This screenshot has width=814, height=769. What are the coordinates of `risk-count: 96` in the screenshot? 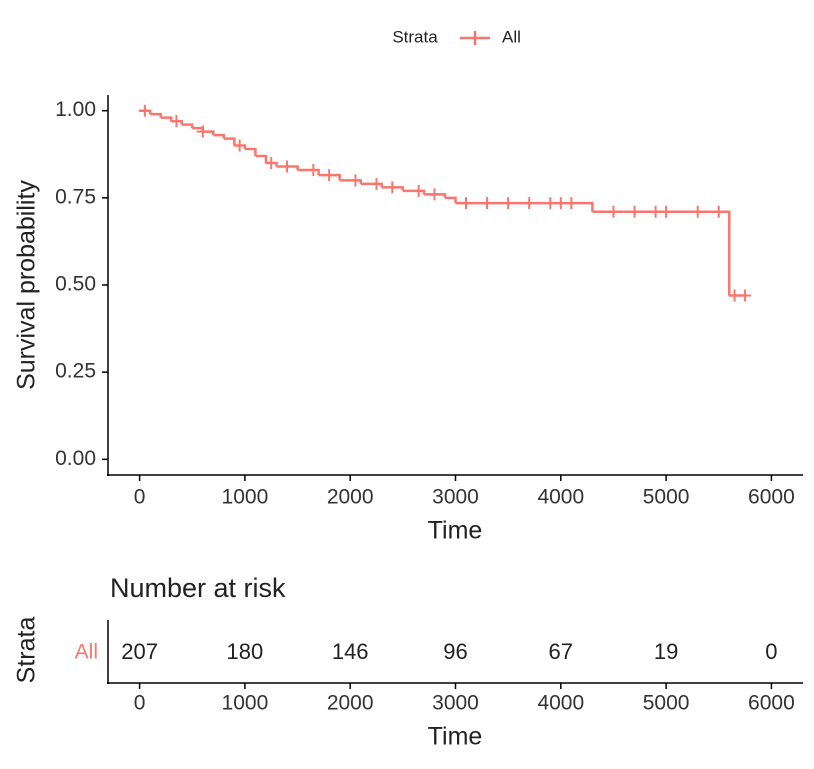 It's located at (455, 651).